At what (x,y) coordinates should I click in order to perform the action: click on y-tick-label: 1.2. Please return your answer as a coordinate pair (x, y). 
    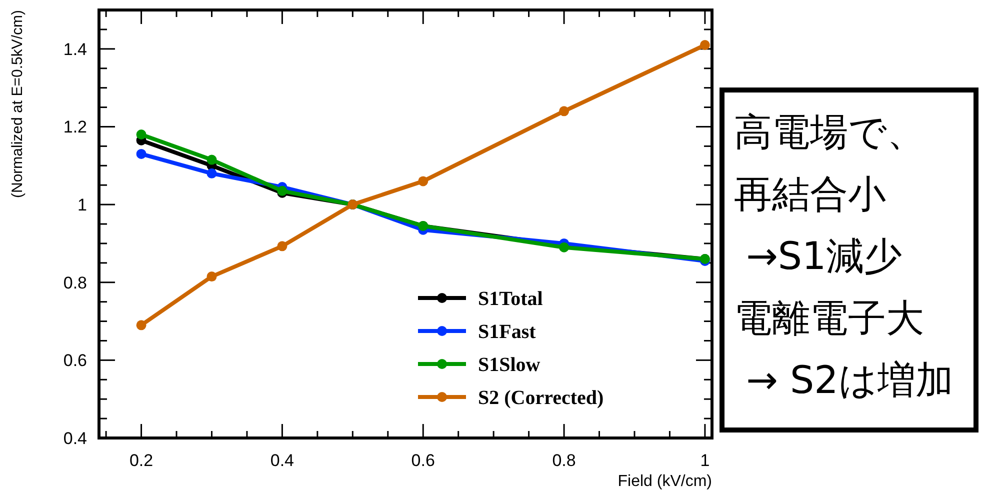
    Looking at the image, I should click on (75, 127).